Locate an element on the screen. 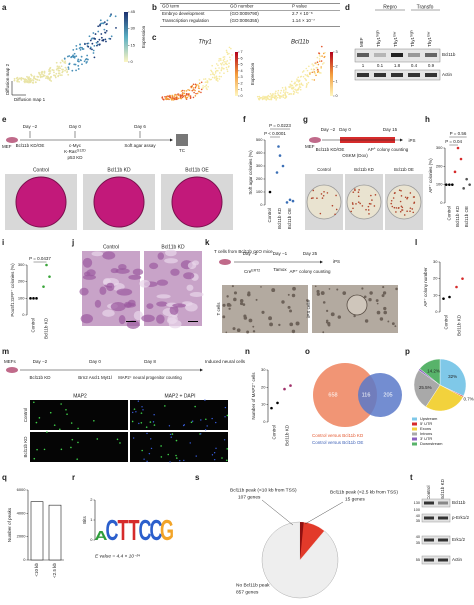 This screenshot has height=605, width=474. mouse-icon is located at coordinates (12, 140).